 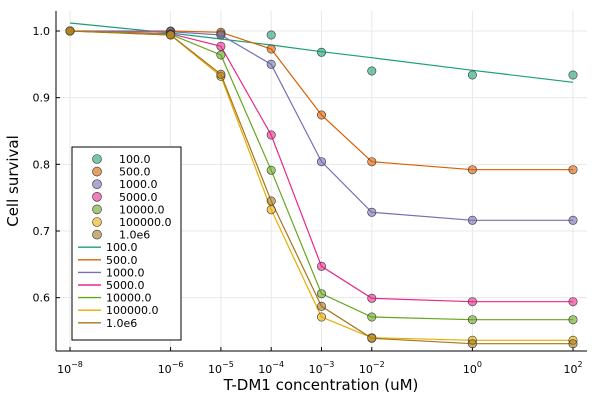 I want to click on legend-box, so click(x=126, y=243).